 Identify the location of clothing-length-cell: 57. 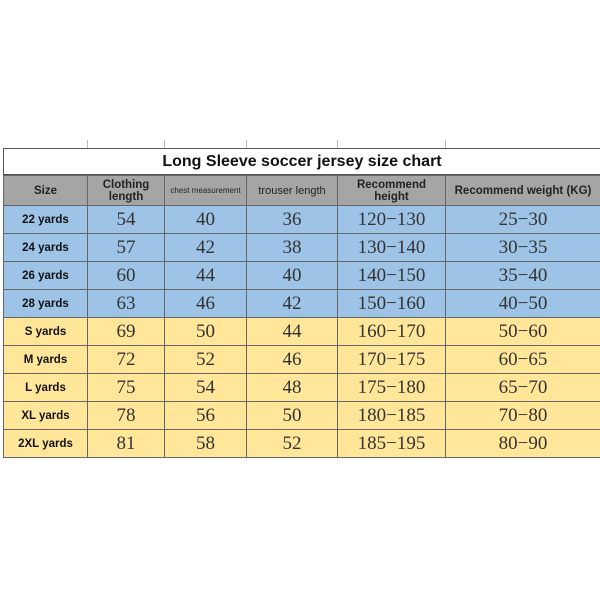
(126, 247).